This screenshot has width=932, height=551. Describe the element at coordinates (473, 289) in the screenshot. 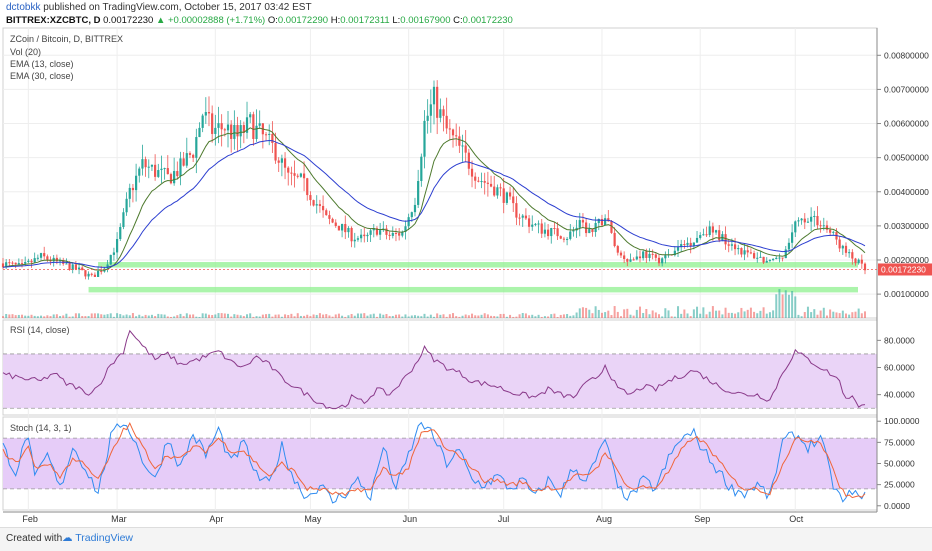

I see `support-zone` at that location.